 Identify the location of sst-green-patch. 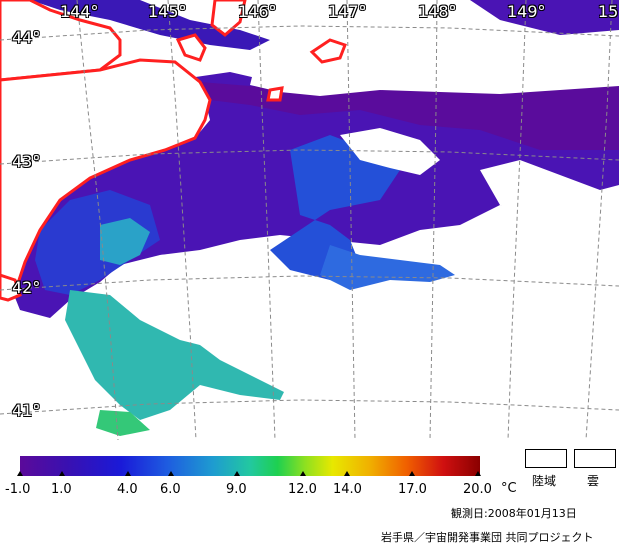
(123, 423).